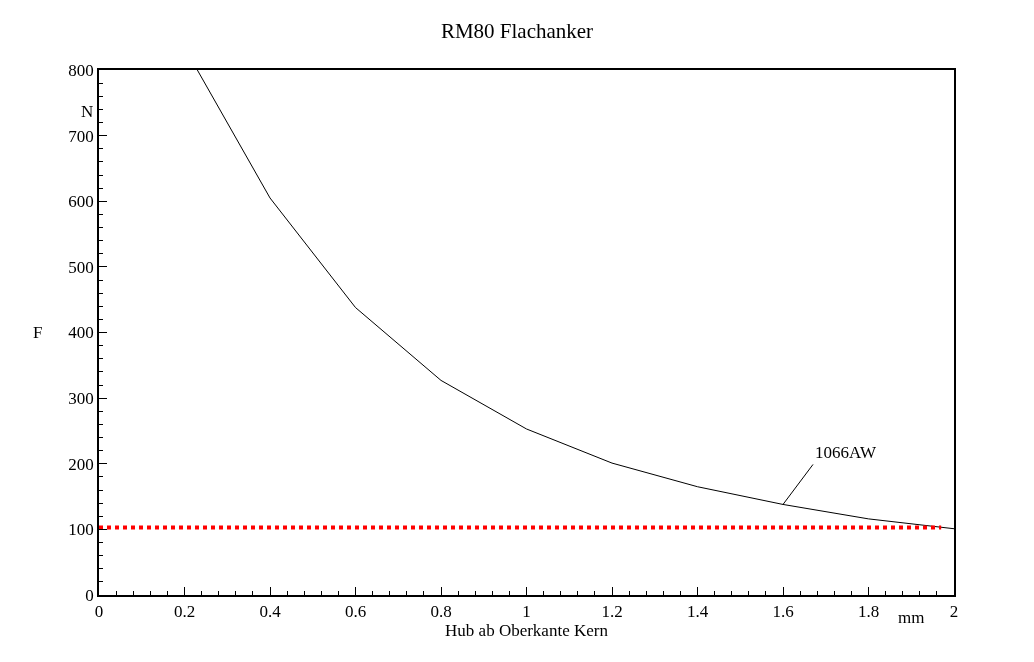  I want to click on x-tick-label: 1.6, so click(783, 612).